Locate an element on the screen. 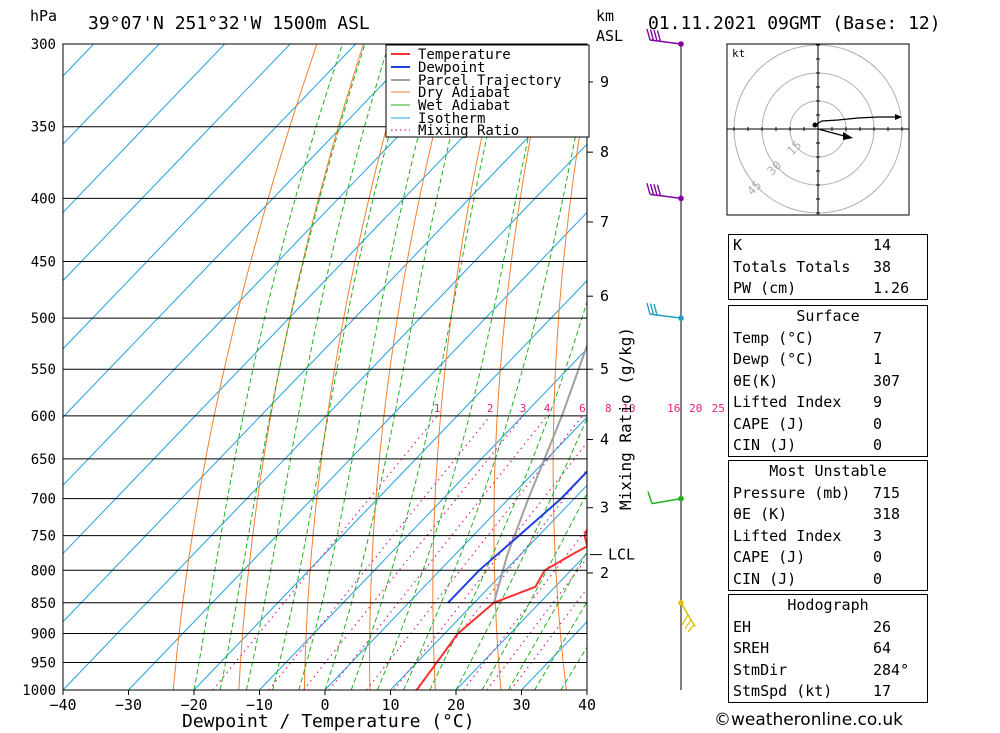 The width and height of the screenshot is (1000, 733). x-tick-label: −10 is located at coordinates (259, 705).